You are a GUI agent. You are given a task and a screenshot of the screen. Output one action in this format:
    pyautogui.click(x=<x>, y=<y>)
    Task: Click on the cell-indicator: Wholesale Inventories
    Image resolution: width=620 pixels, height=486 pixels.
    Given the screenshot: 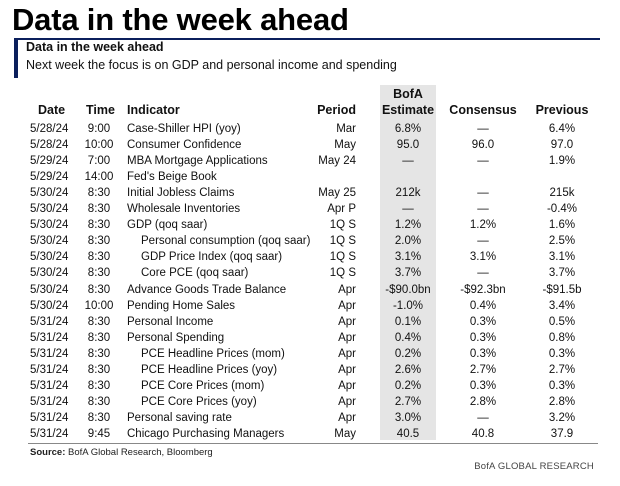 What is the action you would take?
    pyautogui.click(x=184, y=209)
    